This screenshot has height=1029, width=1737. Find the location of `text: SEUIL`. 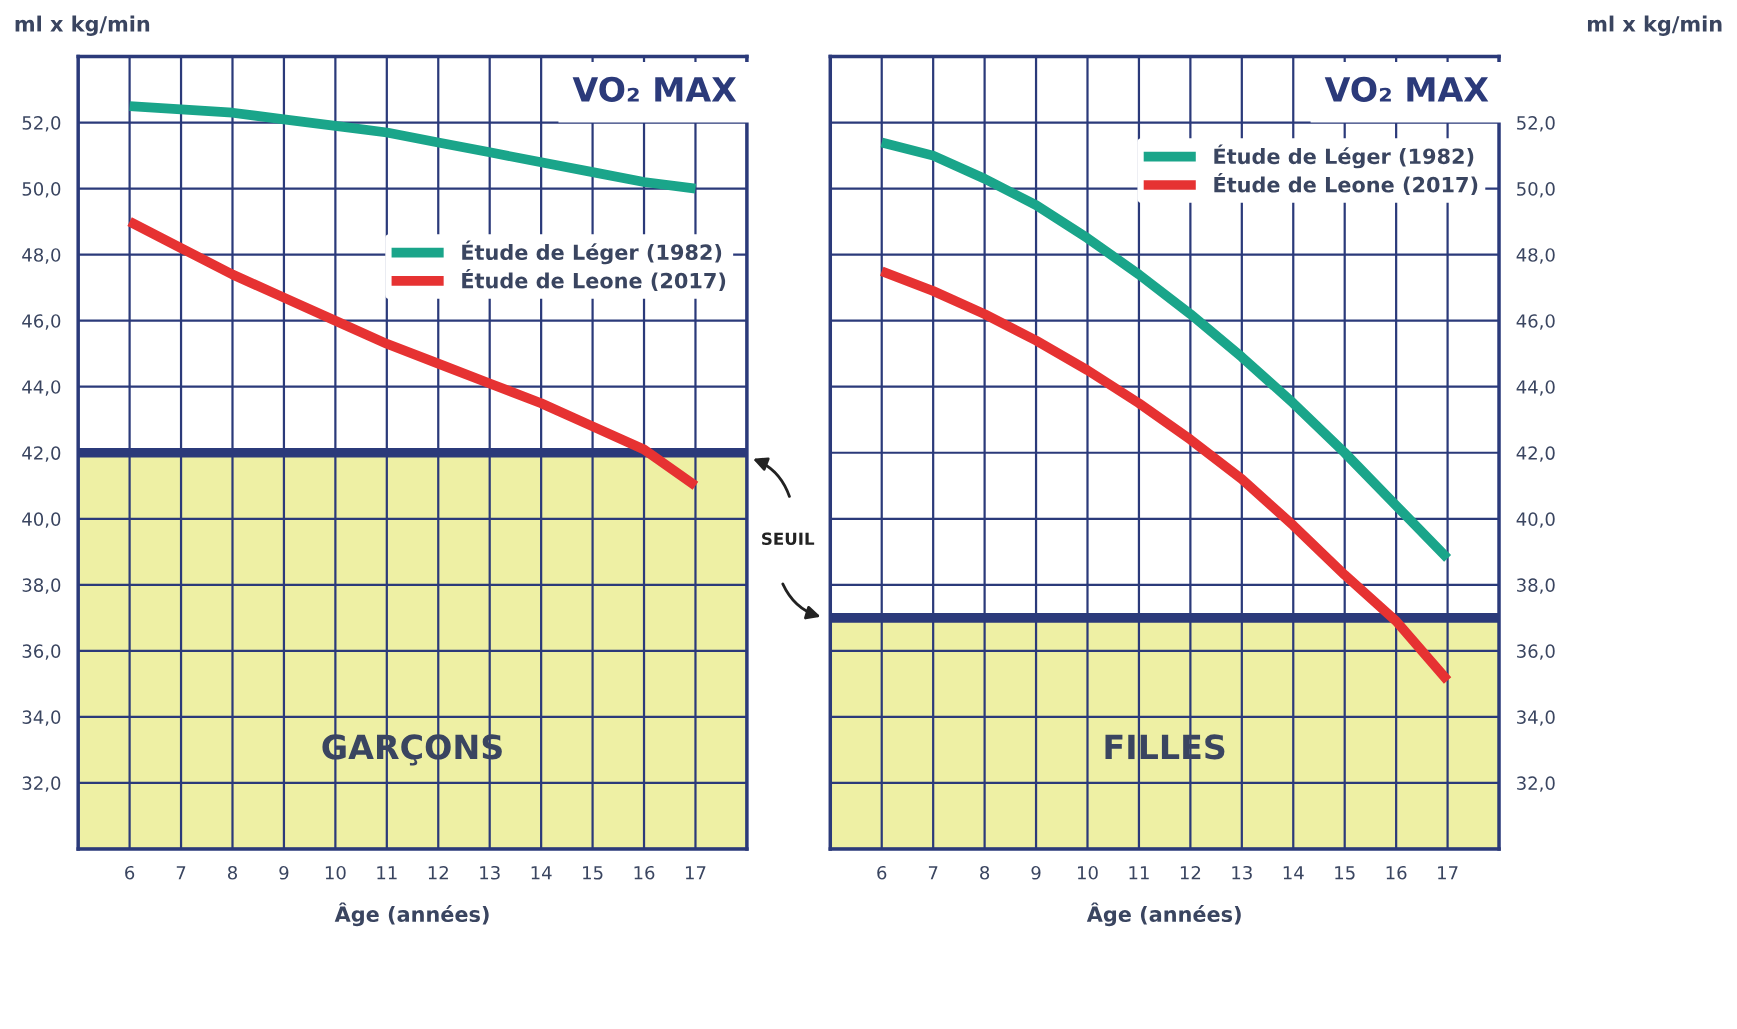

text: SEUIL is located at coordinates (788, 539).